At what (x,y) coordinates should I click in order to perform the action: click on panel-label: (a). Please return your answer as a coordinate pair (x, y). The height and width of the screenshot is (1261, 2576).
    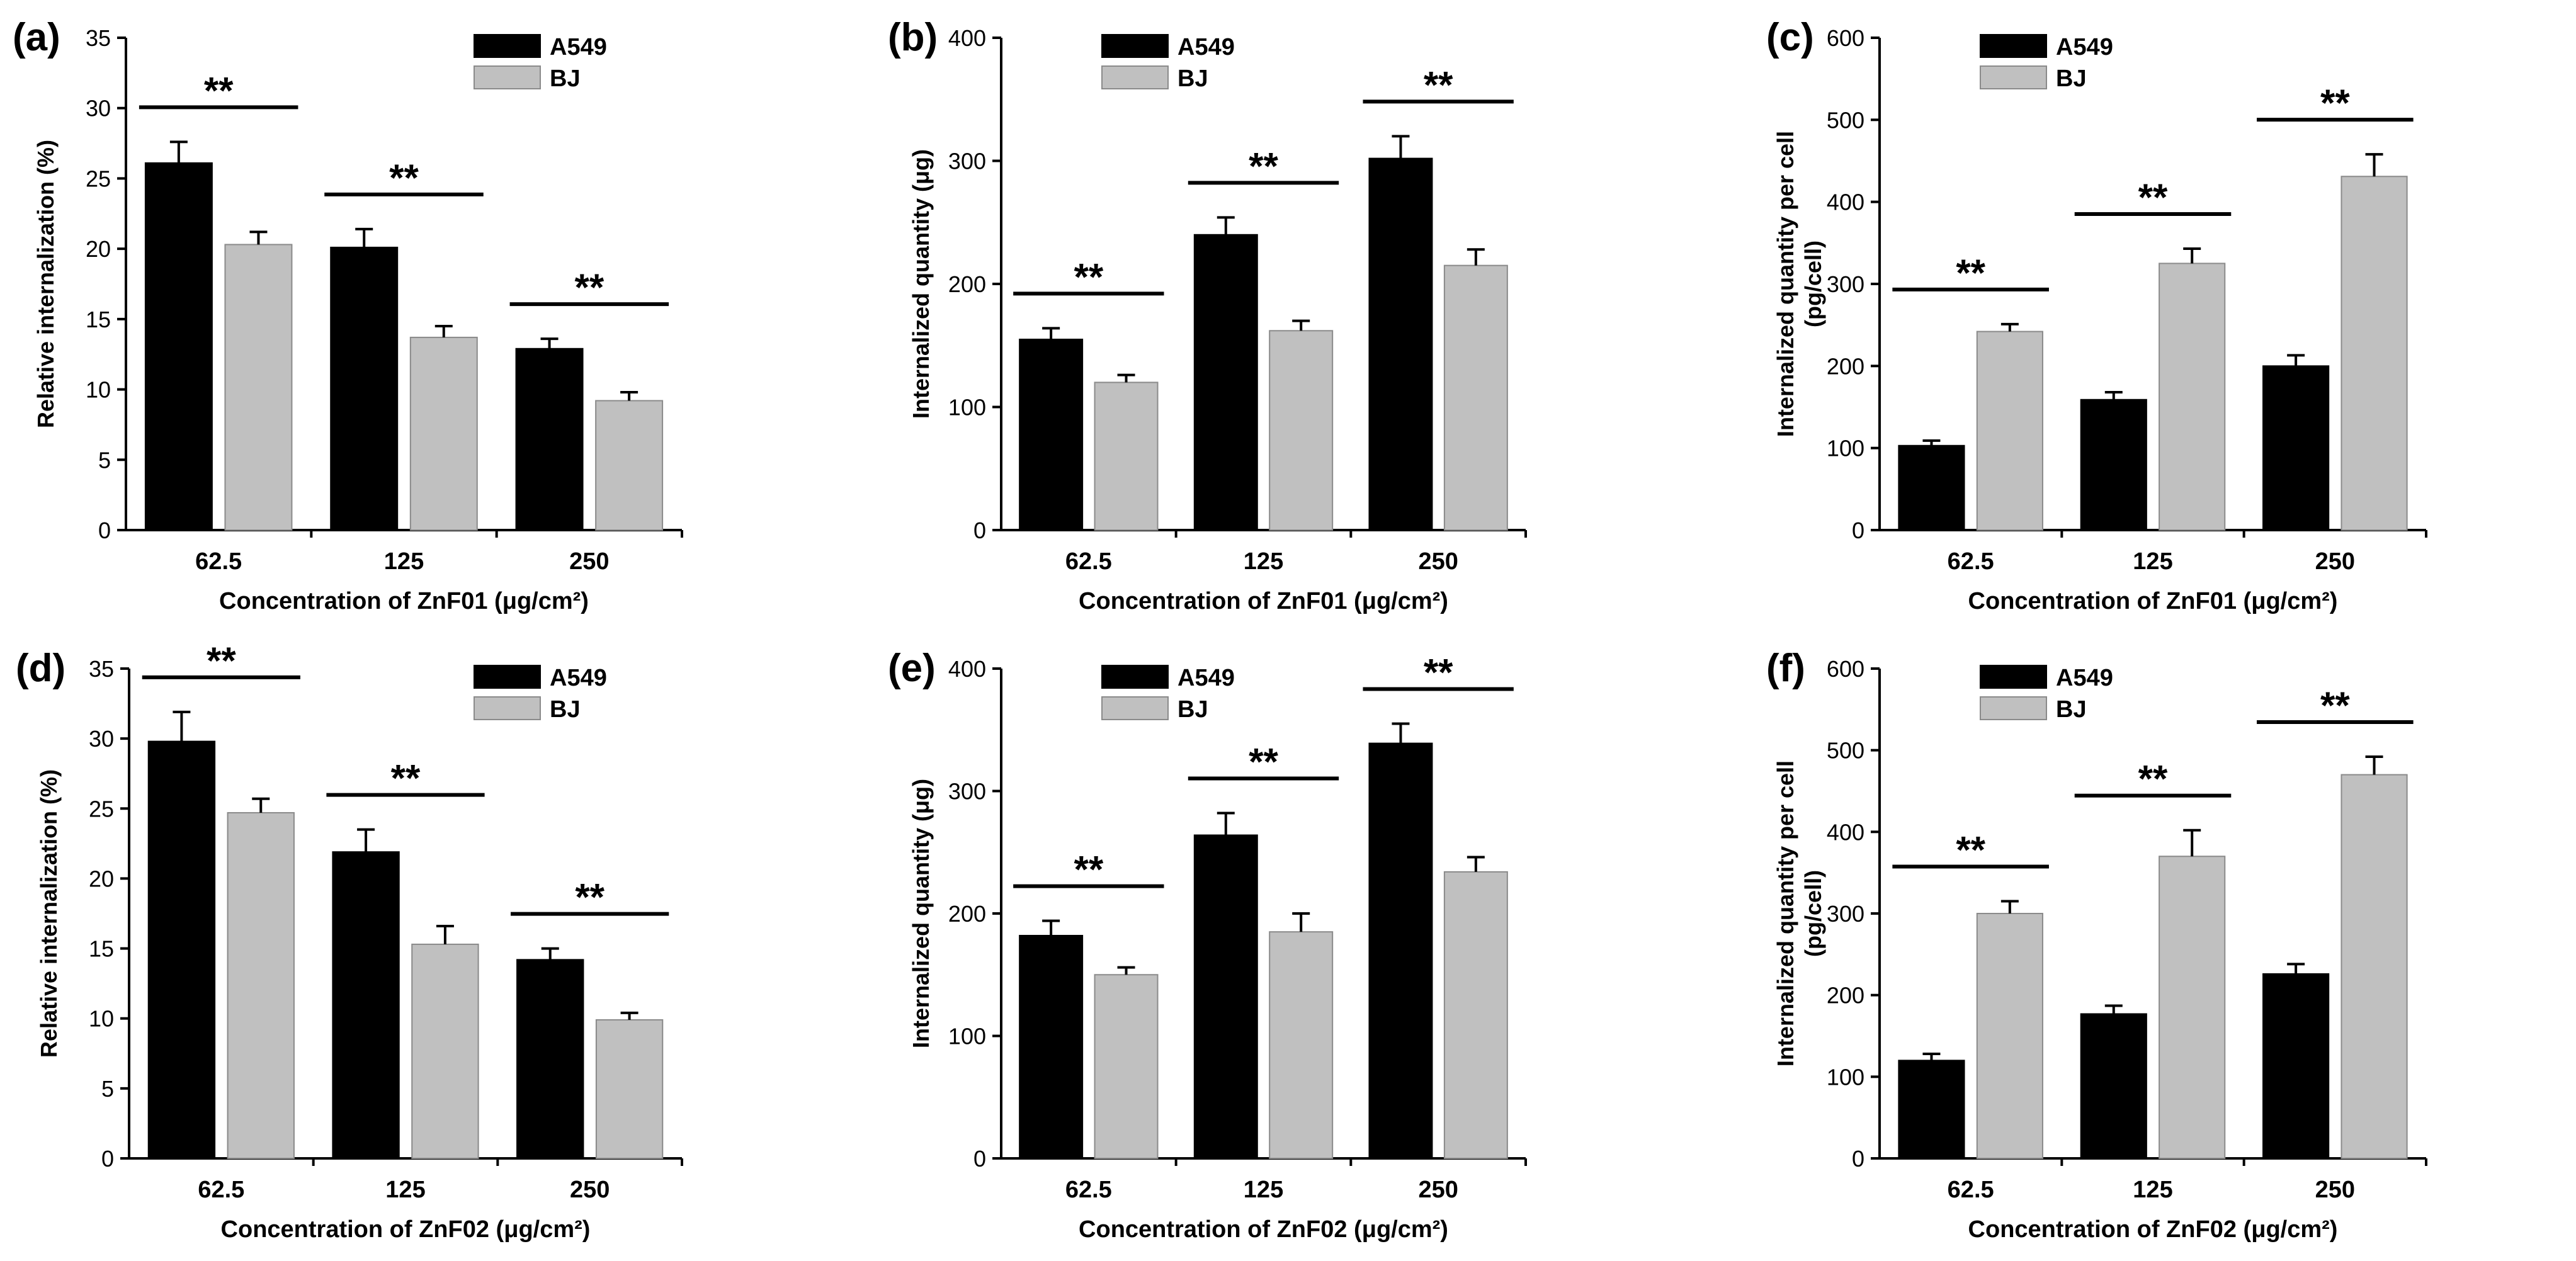
    Looking at the image, I should click on (36, 37).